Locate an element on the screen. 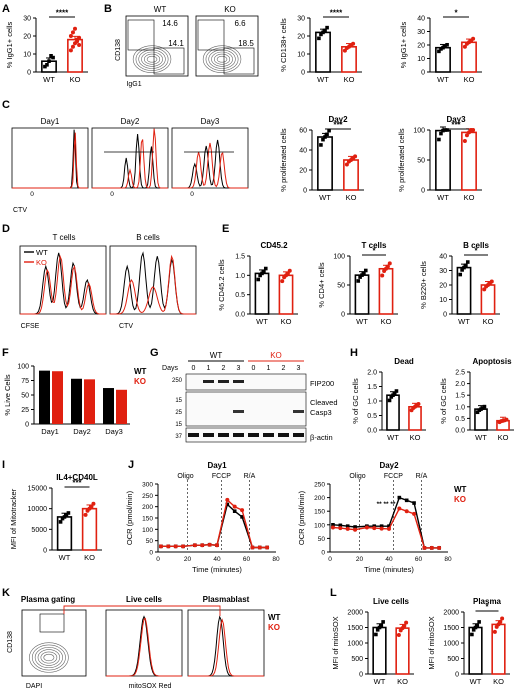  panel-c-day3-histogram-frame is located at coordinates (210, 158).